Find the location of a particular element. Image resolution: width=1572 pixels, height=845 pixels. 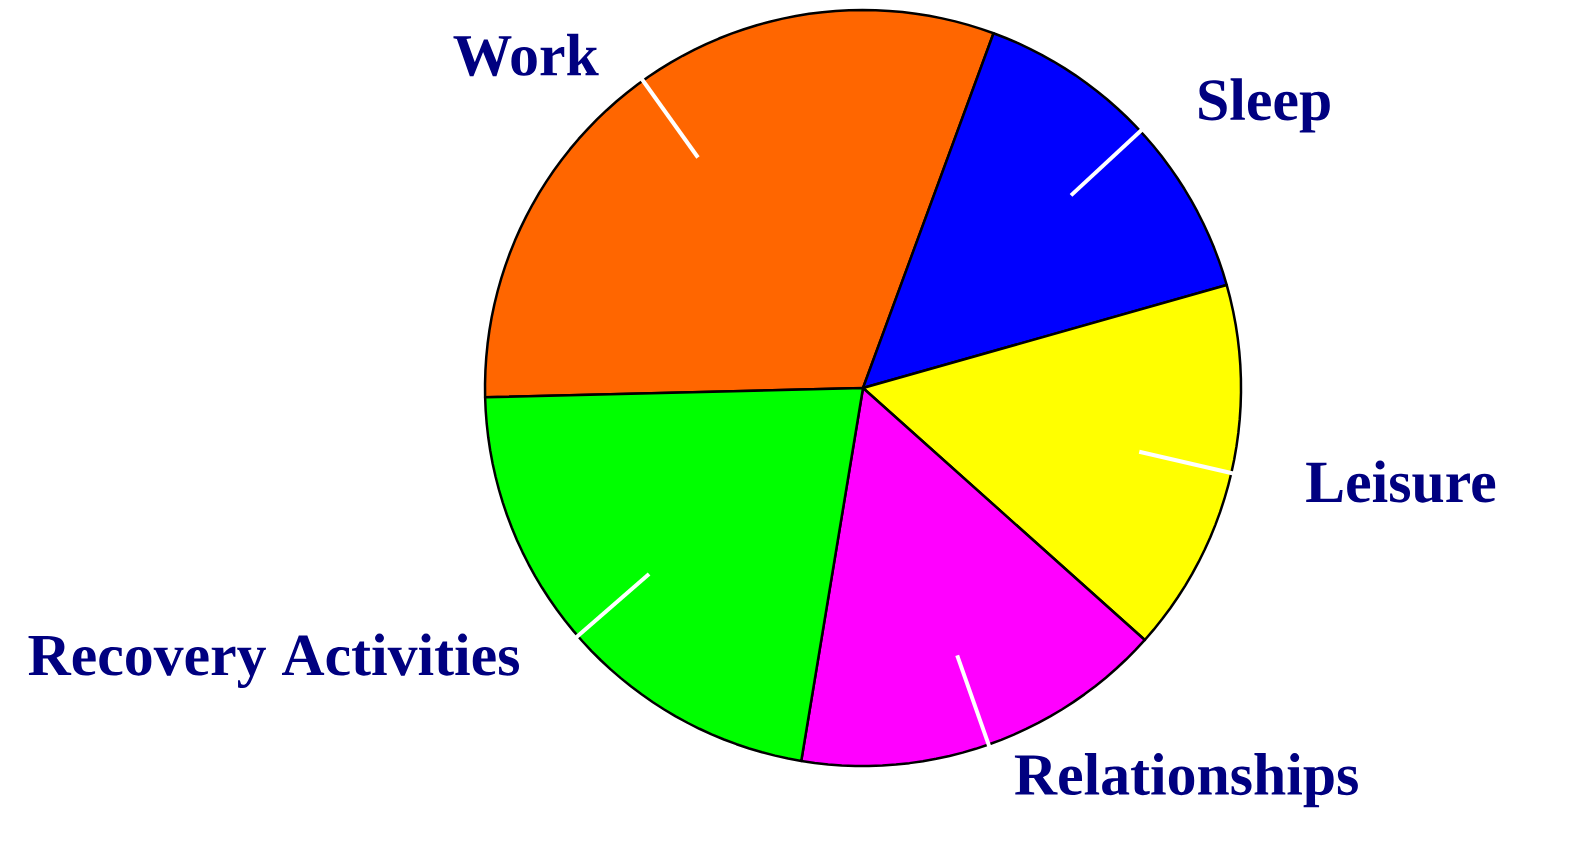

slice-label: Sleep is located at coordinates (1264, 105).